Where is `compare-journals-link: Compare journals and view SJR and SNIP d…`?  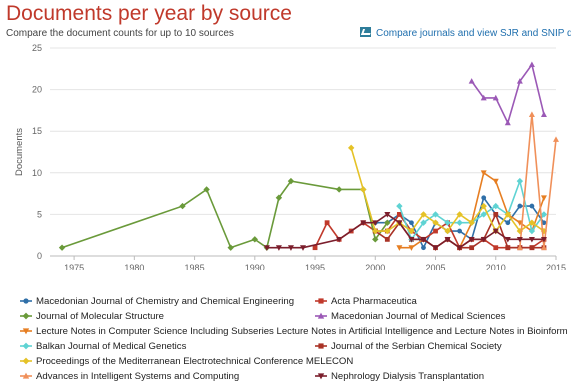
compare-journals-link: Compare journals and view SJR and SNIP d… is located at coordinates (465, 33).